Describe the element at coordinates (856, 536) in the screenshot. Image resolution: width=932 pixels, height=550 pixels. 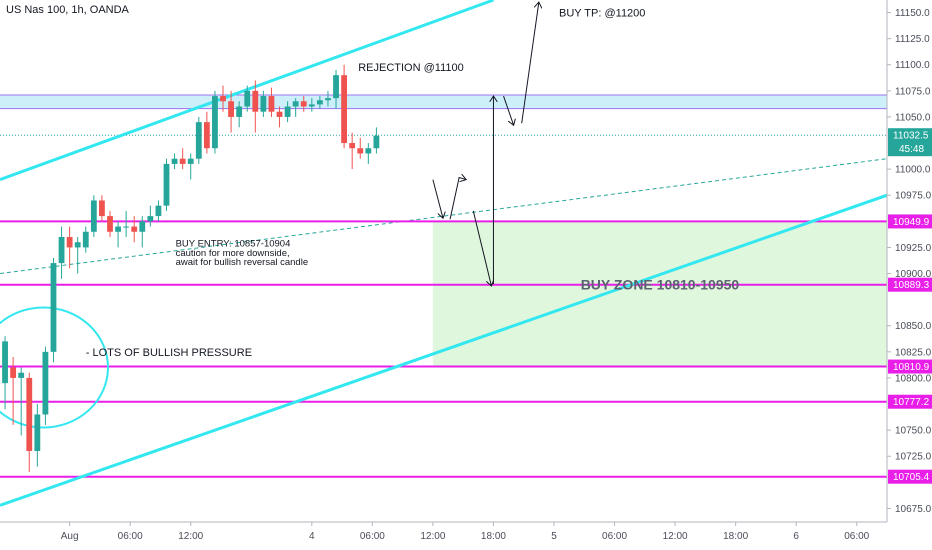
I see `x-tick-label-12: 06:00` at that location.